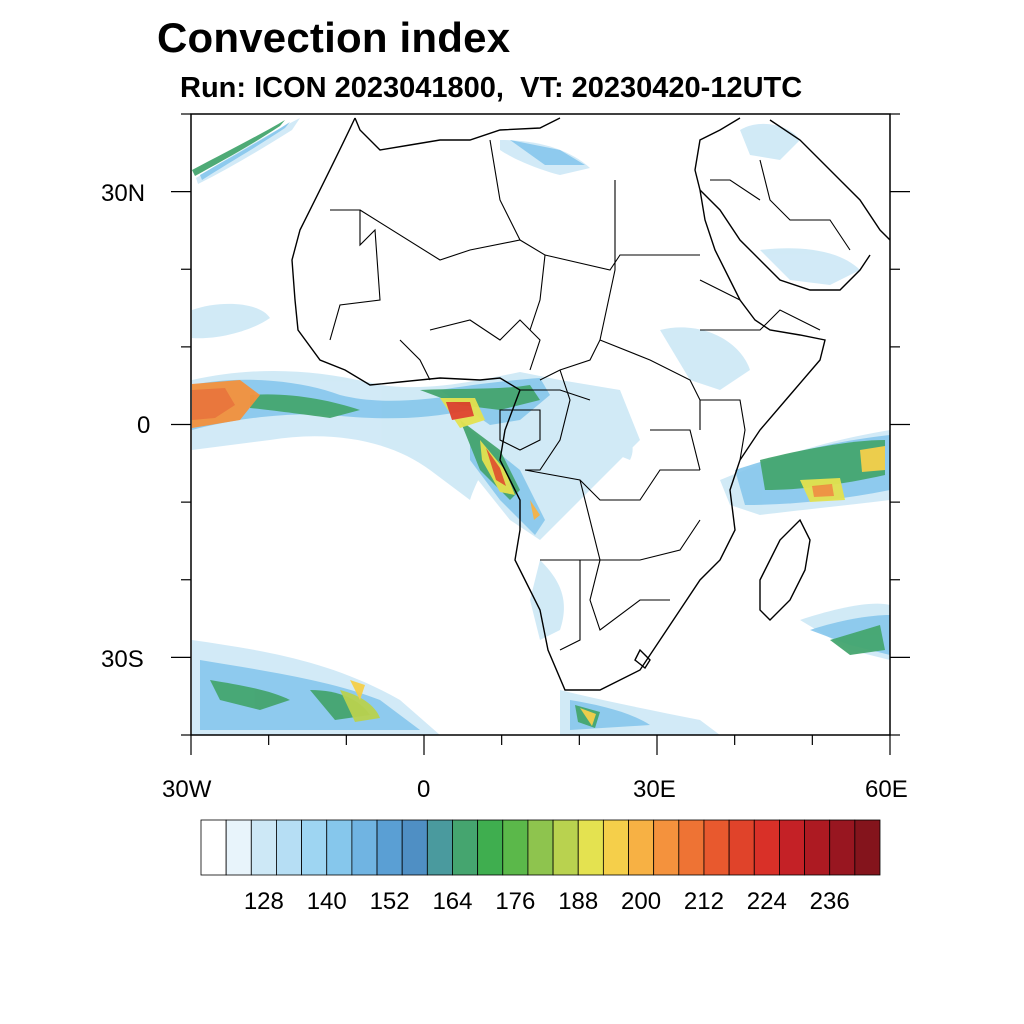 Image resolution: width=1024 pixels, height=1024 pixels. What do you see at coordinates (144, 425) in the screenshot?
I see `lat-label-0: 0` at bounding box center [144, 425].